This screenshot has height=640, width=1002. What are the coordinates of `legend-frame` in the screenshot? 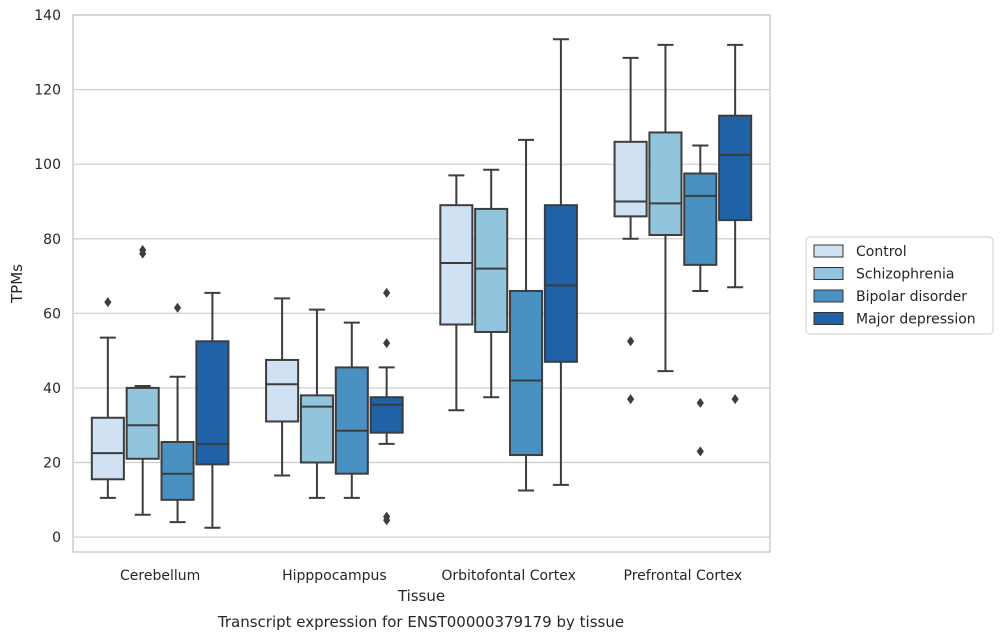 It's located at (899, 285).